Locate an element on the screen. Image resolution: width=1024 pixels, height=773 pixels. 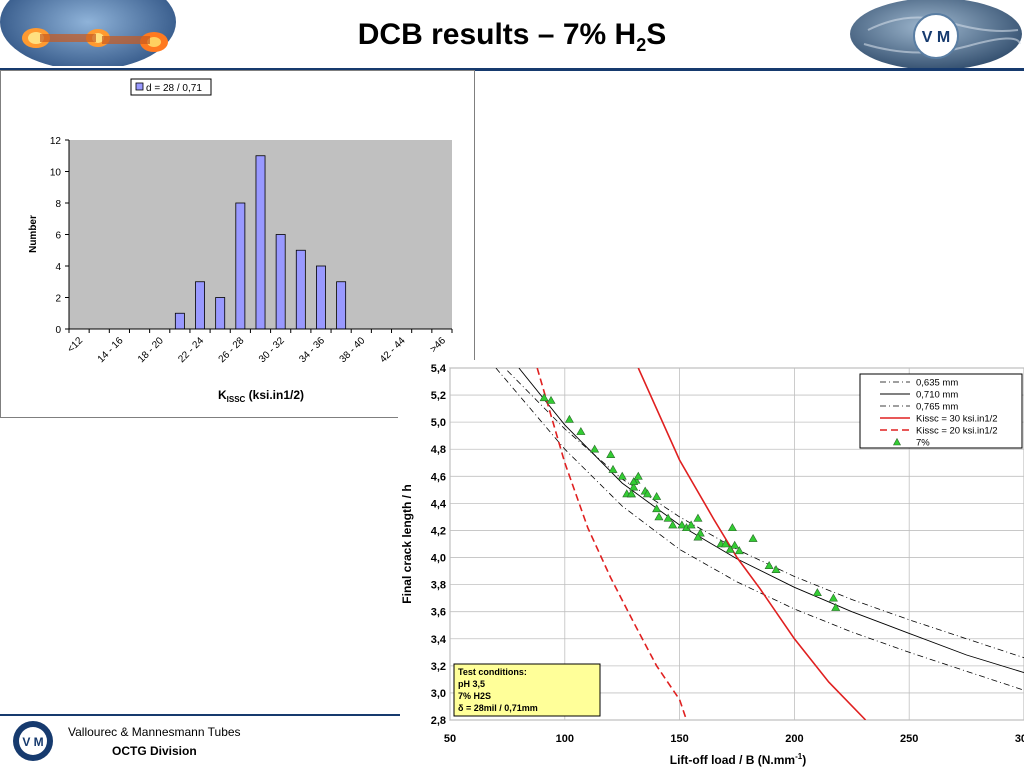
scatter-y-tick-label: 4,2 is located at coordinates (438, 531).